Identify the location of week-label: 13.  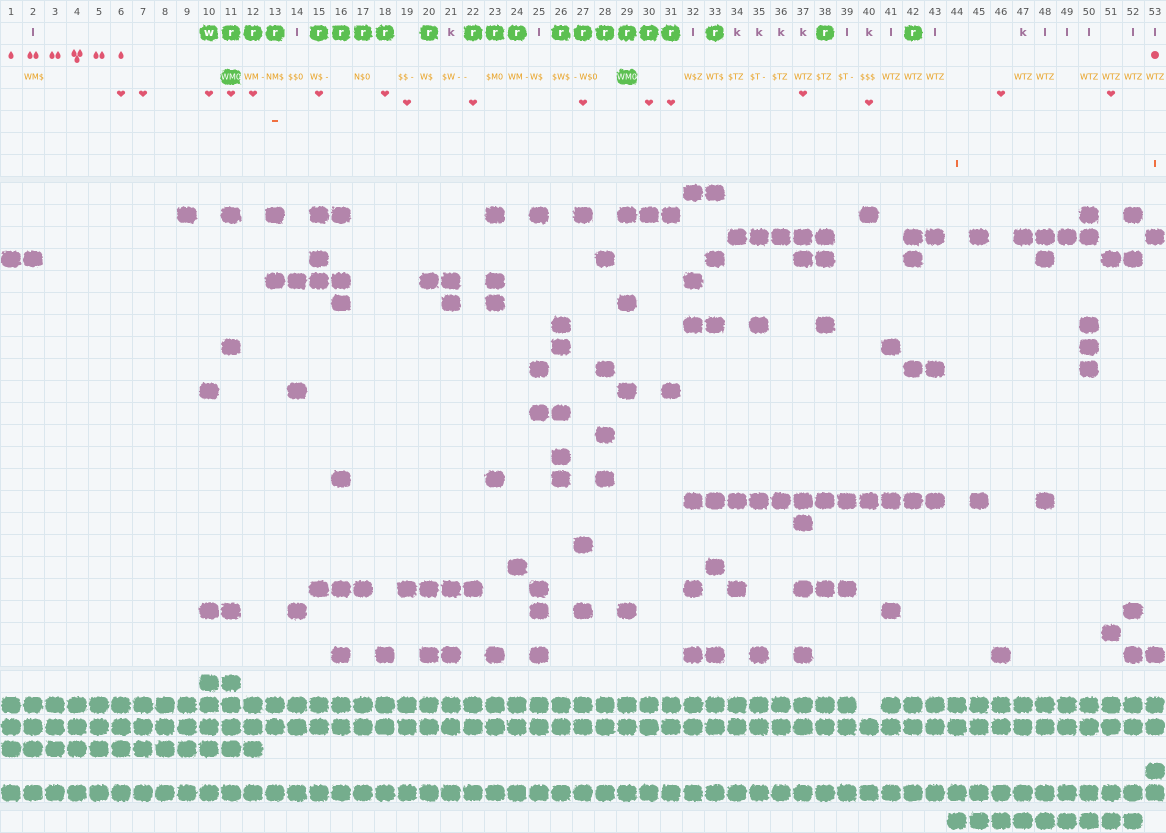
(275, 12).